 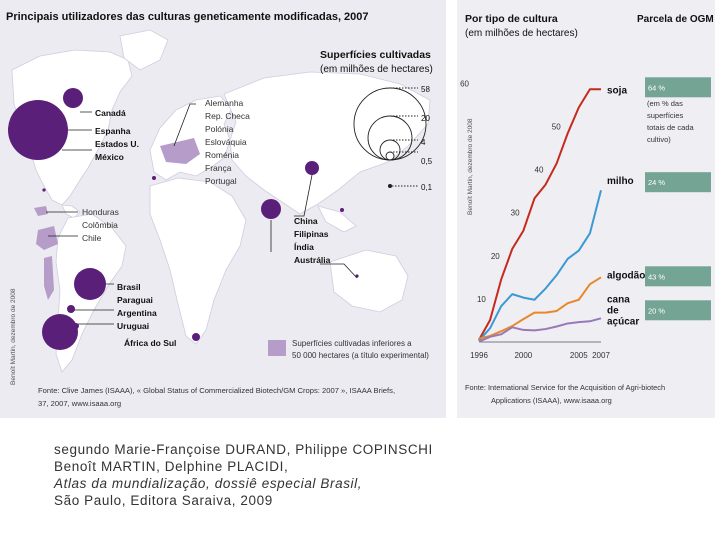 What do you see at coordinates (49, 278) in the screenshot?
I see `chile-area` at bounding box center [49, 278].